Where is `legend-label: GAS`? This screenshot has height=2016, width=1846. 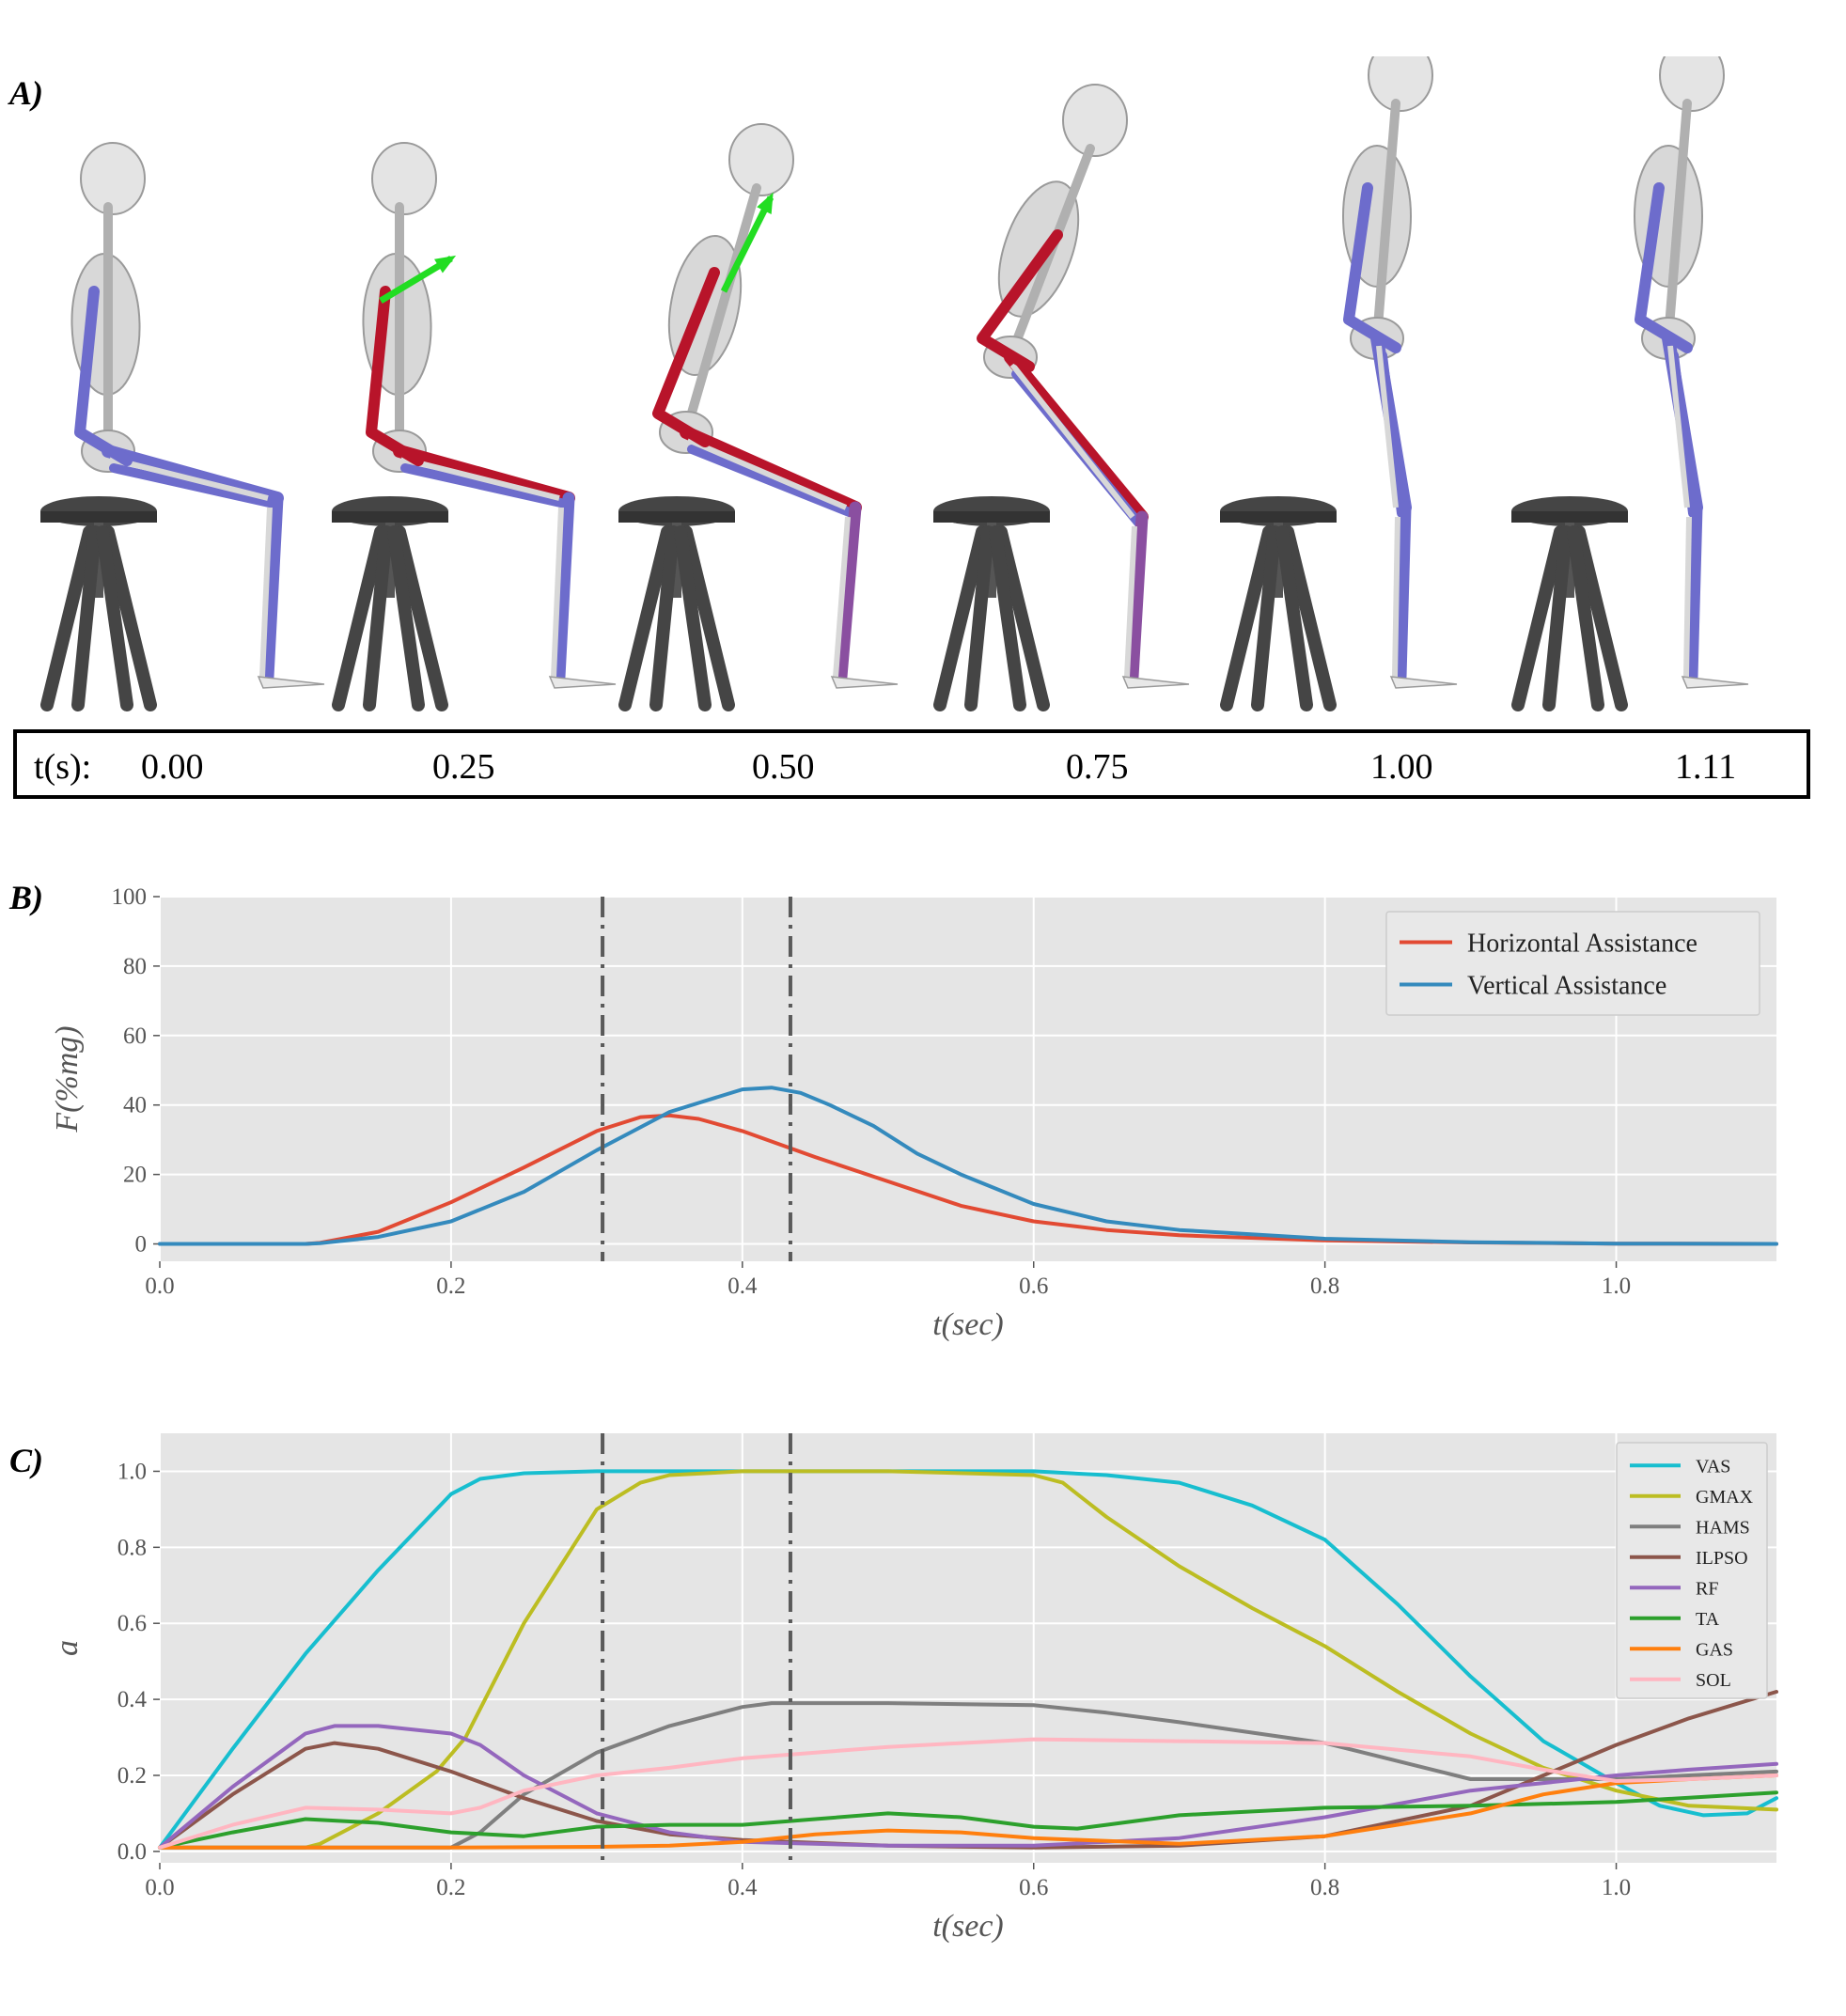 legend-label: GAS is located at coordinates (1714, 1650).